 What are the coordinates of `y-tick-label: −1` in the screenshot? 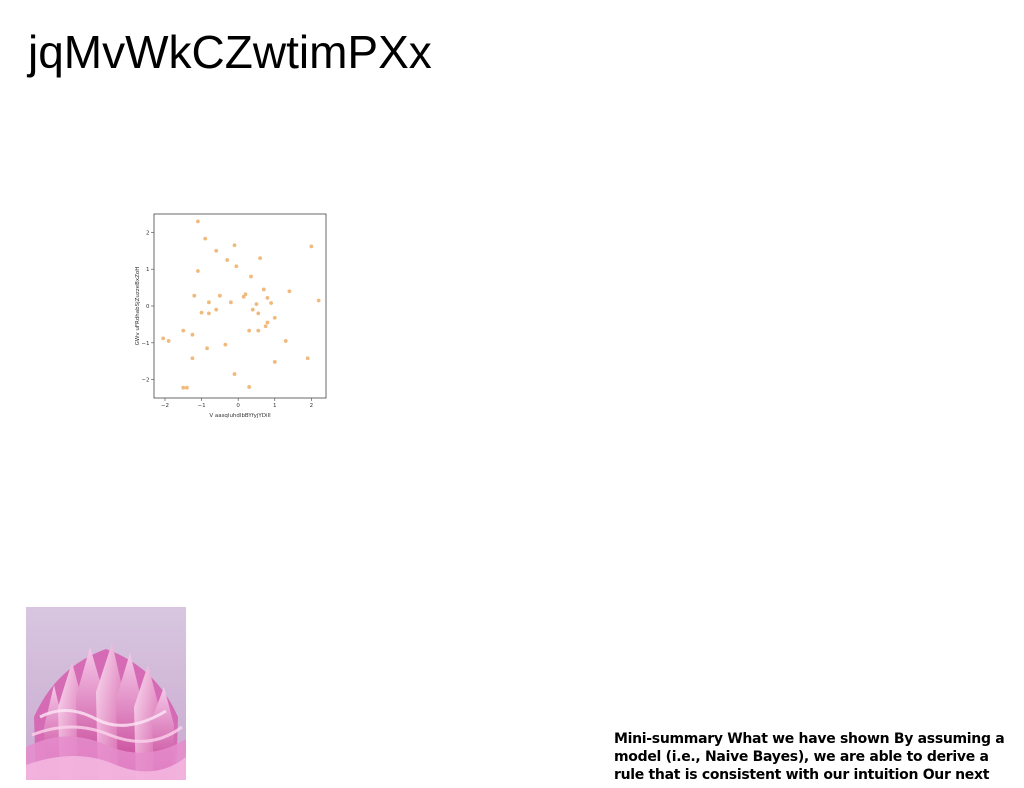 It's located at (145, 344).